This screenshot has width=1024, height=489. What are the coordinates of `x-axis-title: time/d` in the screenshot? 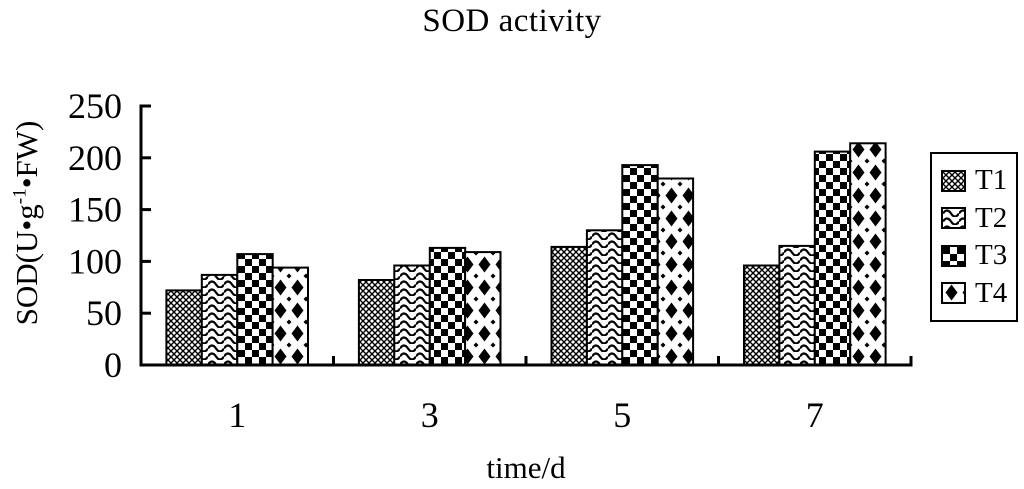 It's located at (526, 467).